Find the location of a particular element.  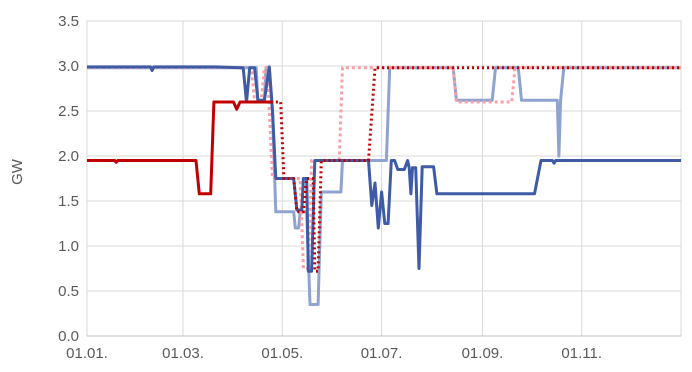

x-tick-label: 01.01. is located at coordinates (87, 353).